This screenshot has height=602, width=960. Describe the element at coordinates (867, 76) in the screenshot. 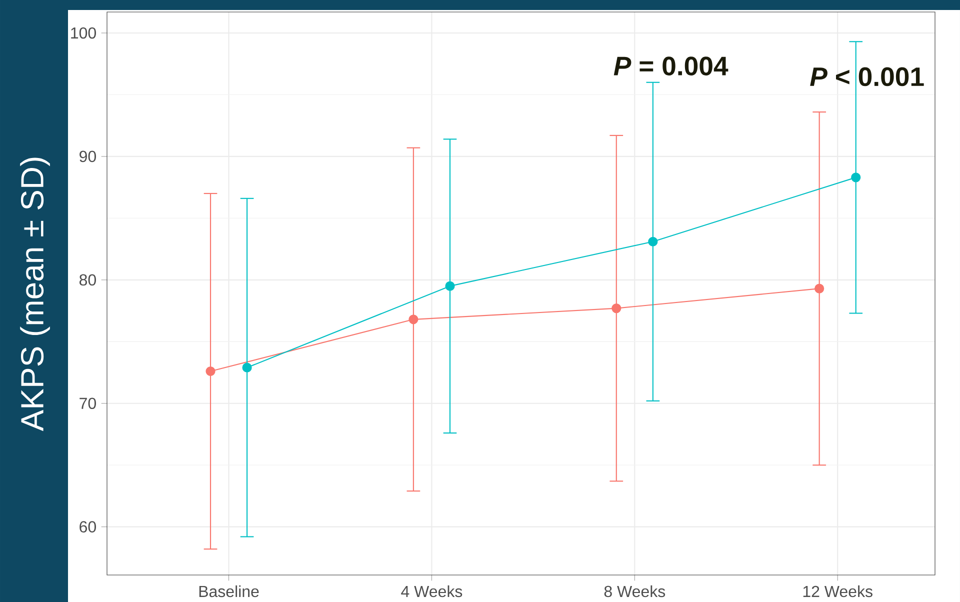

I see `annotation: P < 0.001` at that location.